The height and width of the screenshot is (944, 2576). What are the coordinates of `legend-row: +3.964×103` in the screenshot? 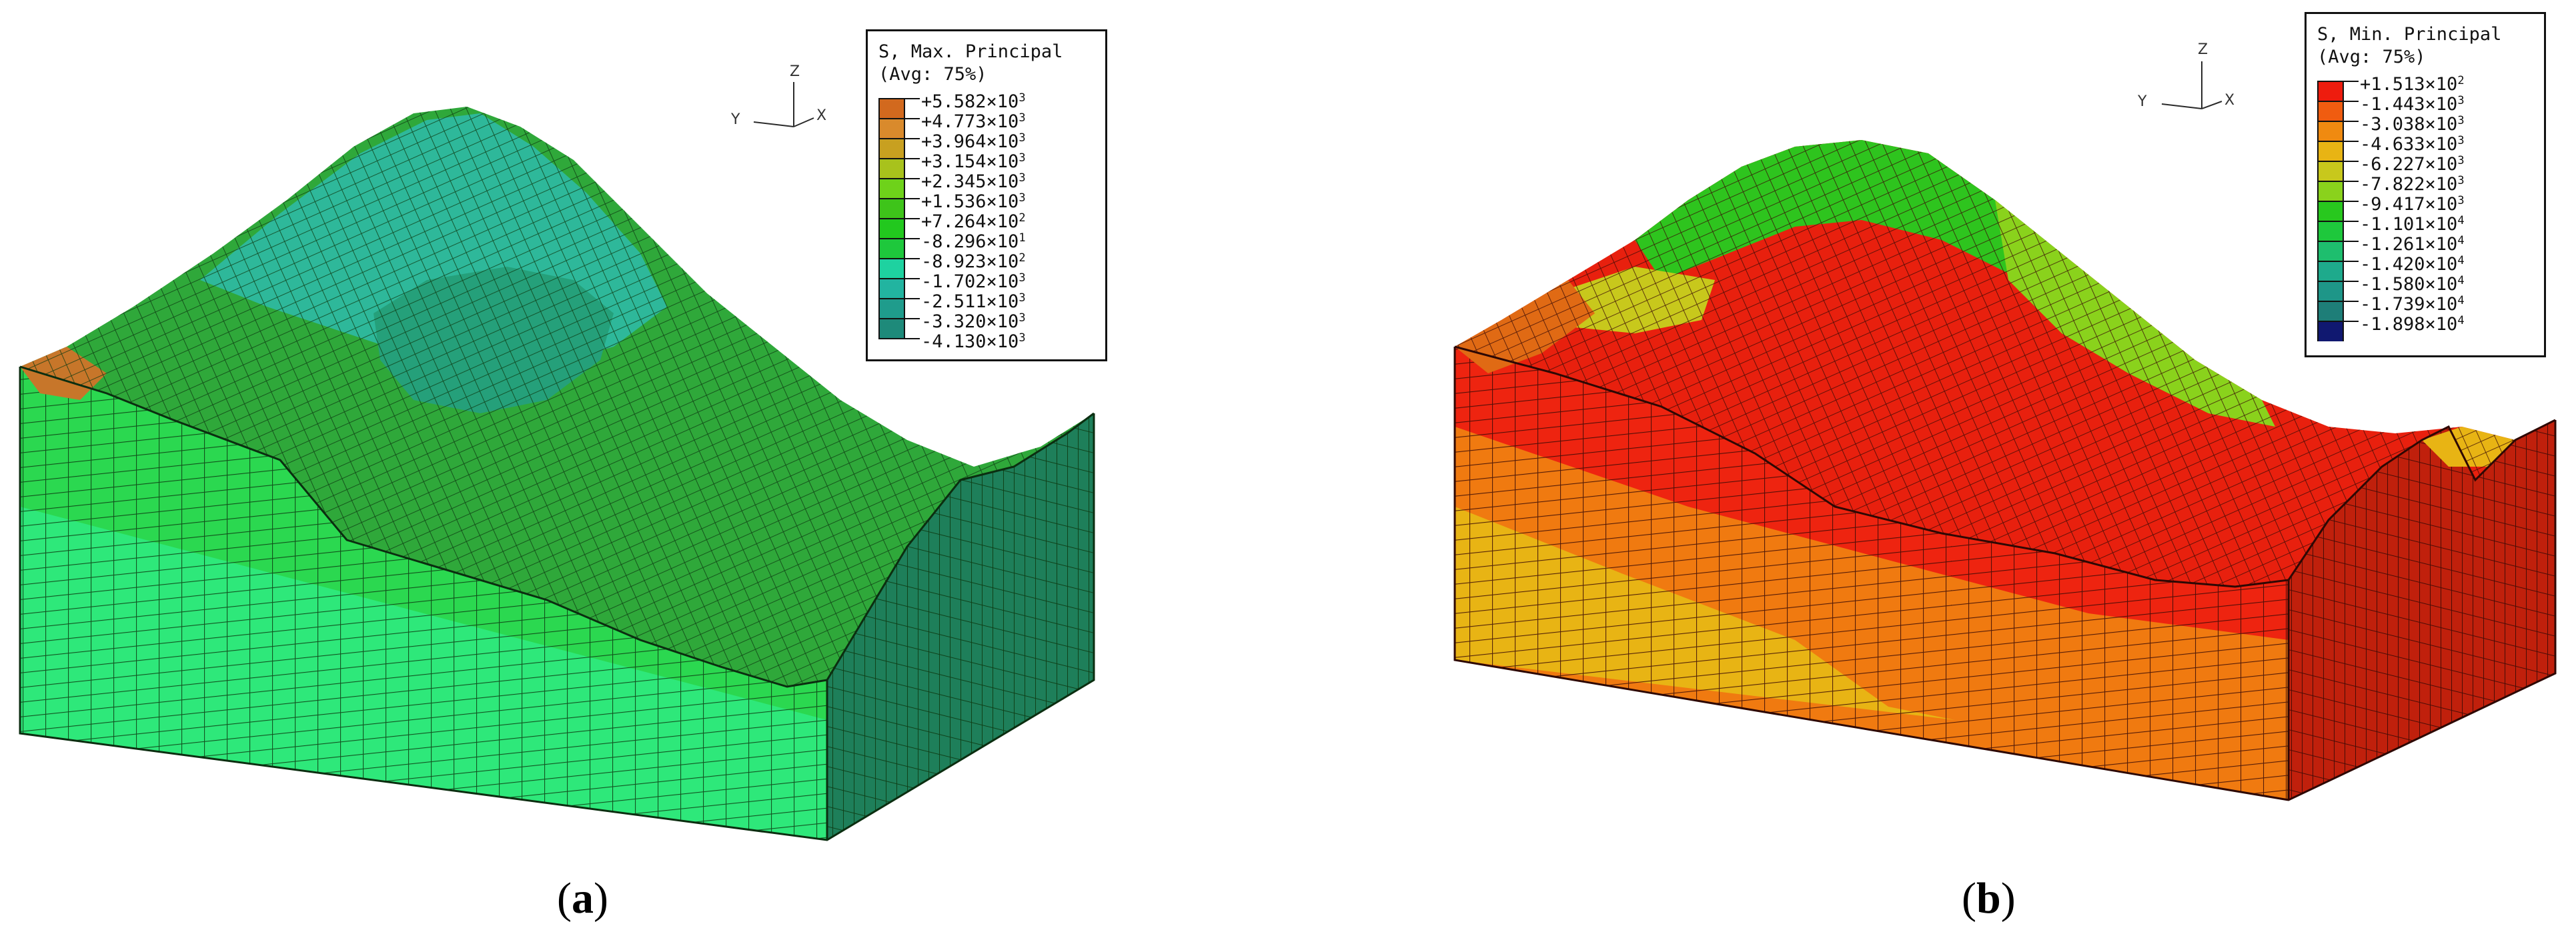 It's located at (987, 144).